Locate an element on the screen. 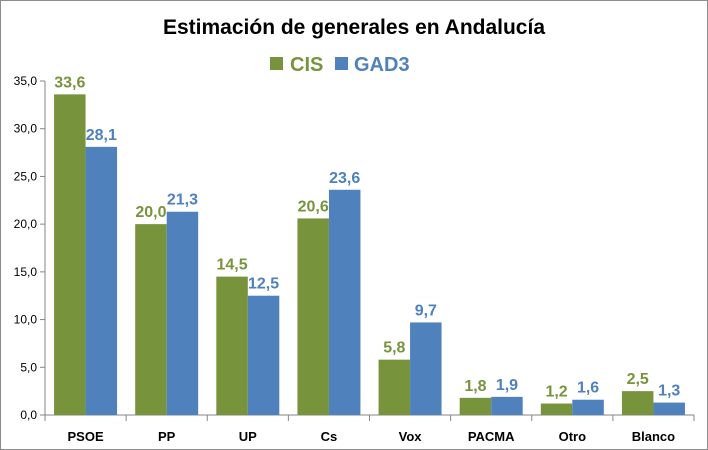  data-label-gad3-psoe: 28,1 is located at coordinates (101, 135).